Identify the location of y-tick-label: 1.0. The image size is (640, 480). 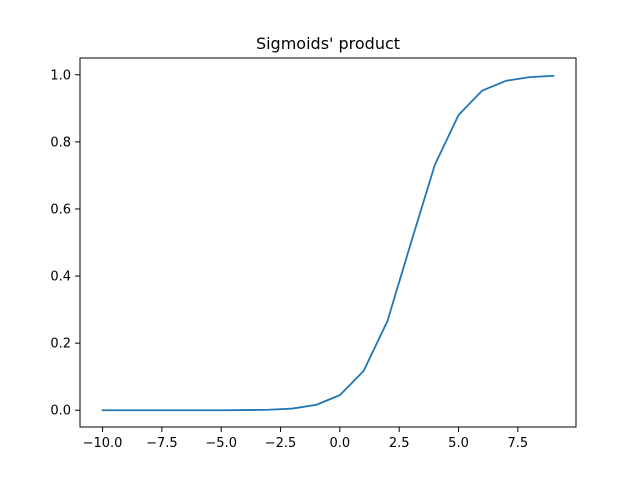
(60, 75).